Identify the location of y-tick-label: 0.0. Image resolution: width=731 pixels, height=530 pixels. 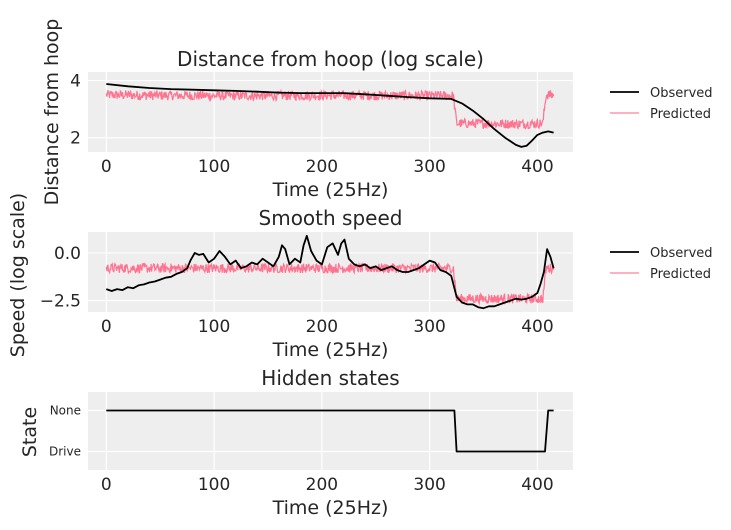
(67, 254).